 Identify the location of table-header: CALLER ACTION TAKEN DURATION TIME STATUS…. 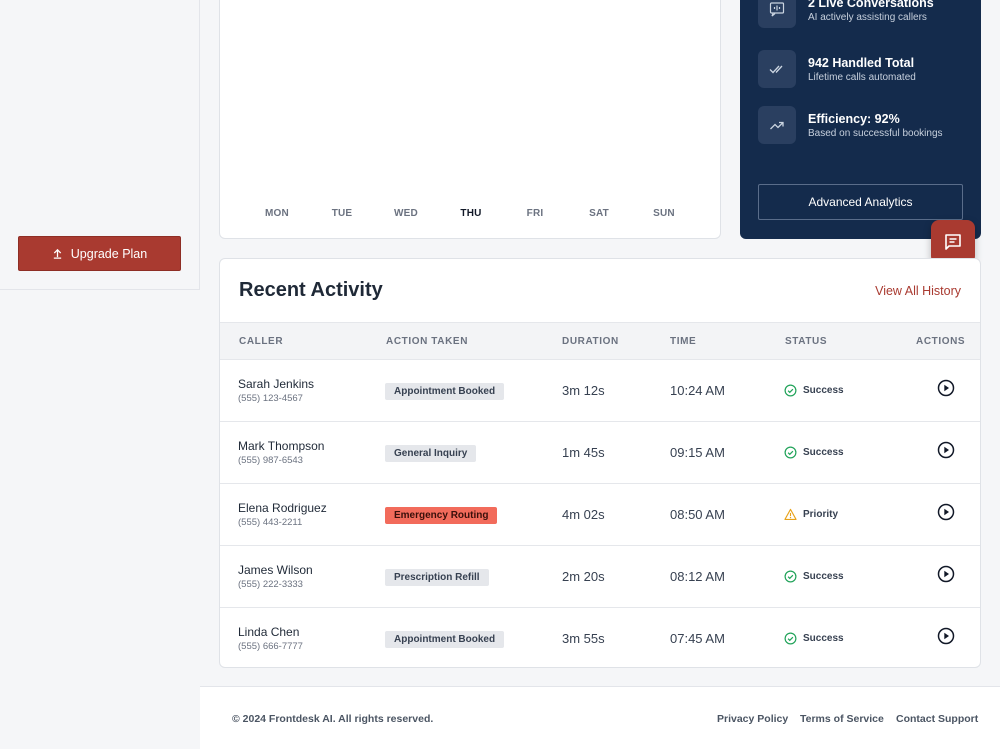
(600, 341).